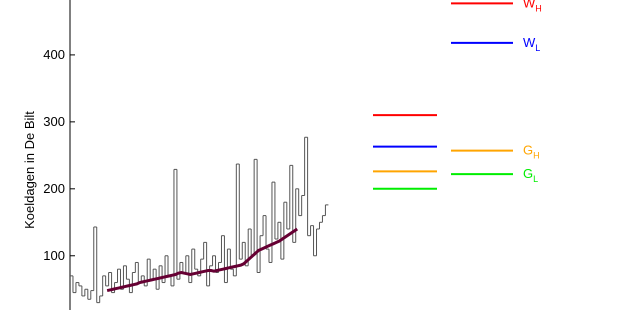 Image resolution: width=619 pixels, height=310 pixels. I want to click on scenario-label: WH, so click(532, 6).